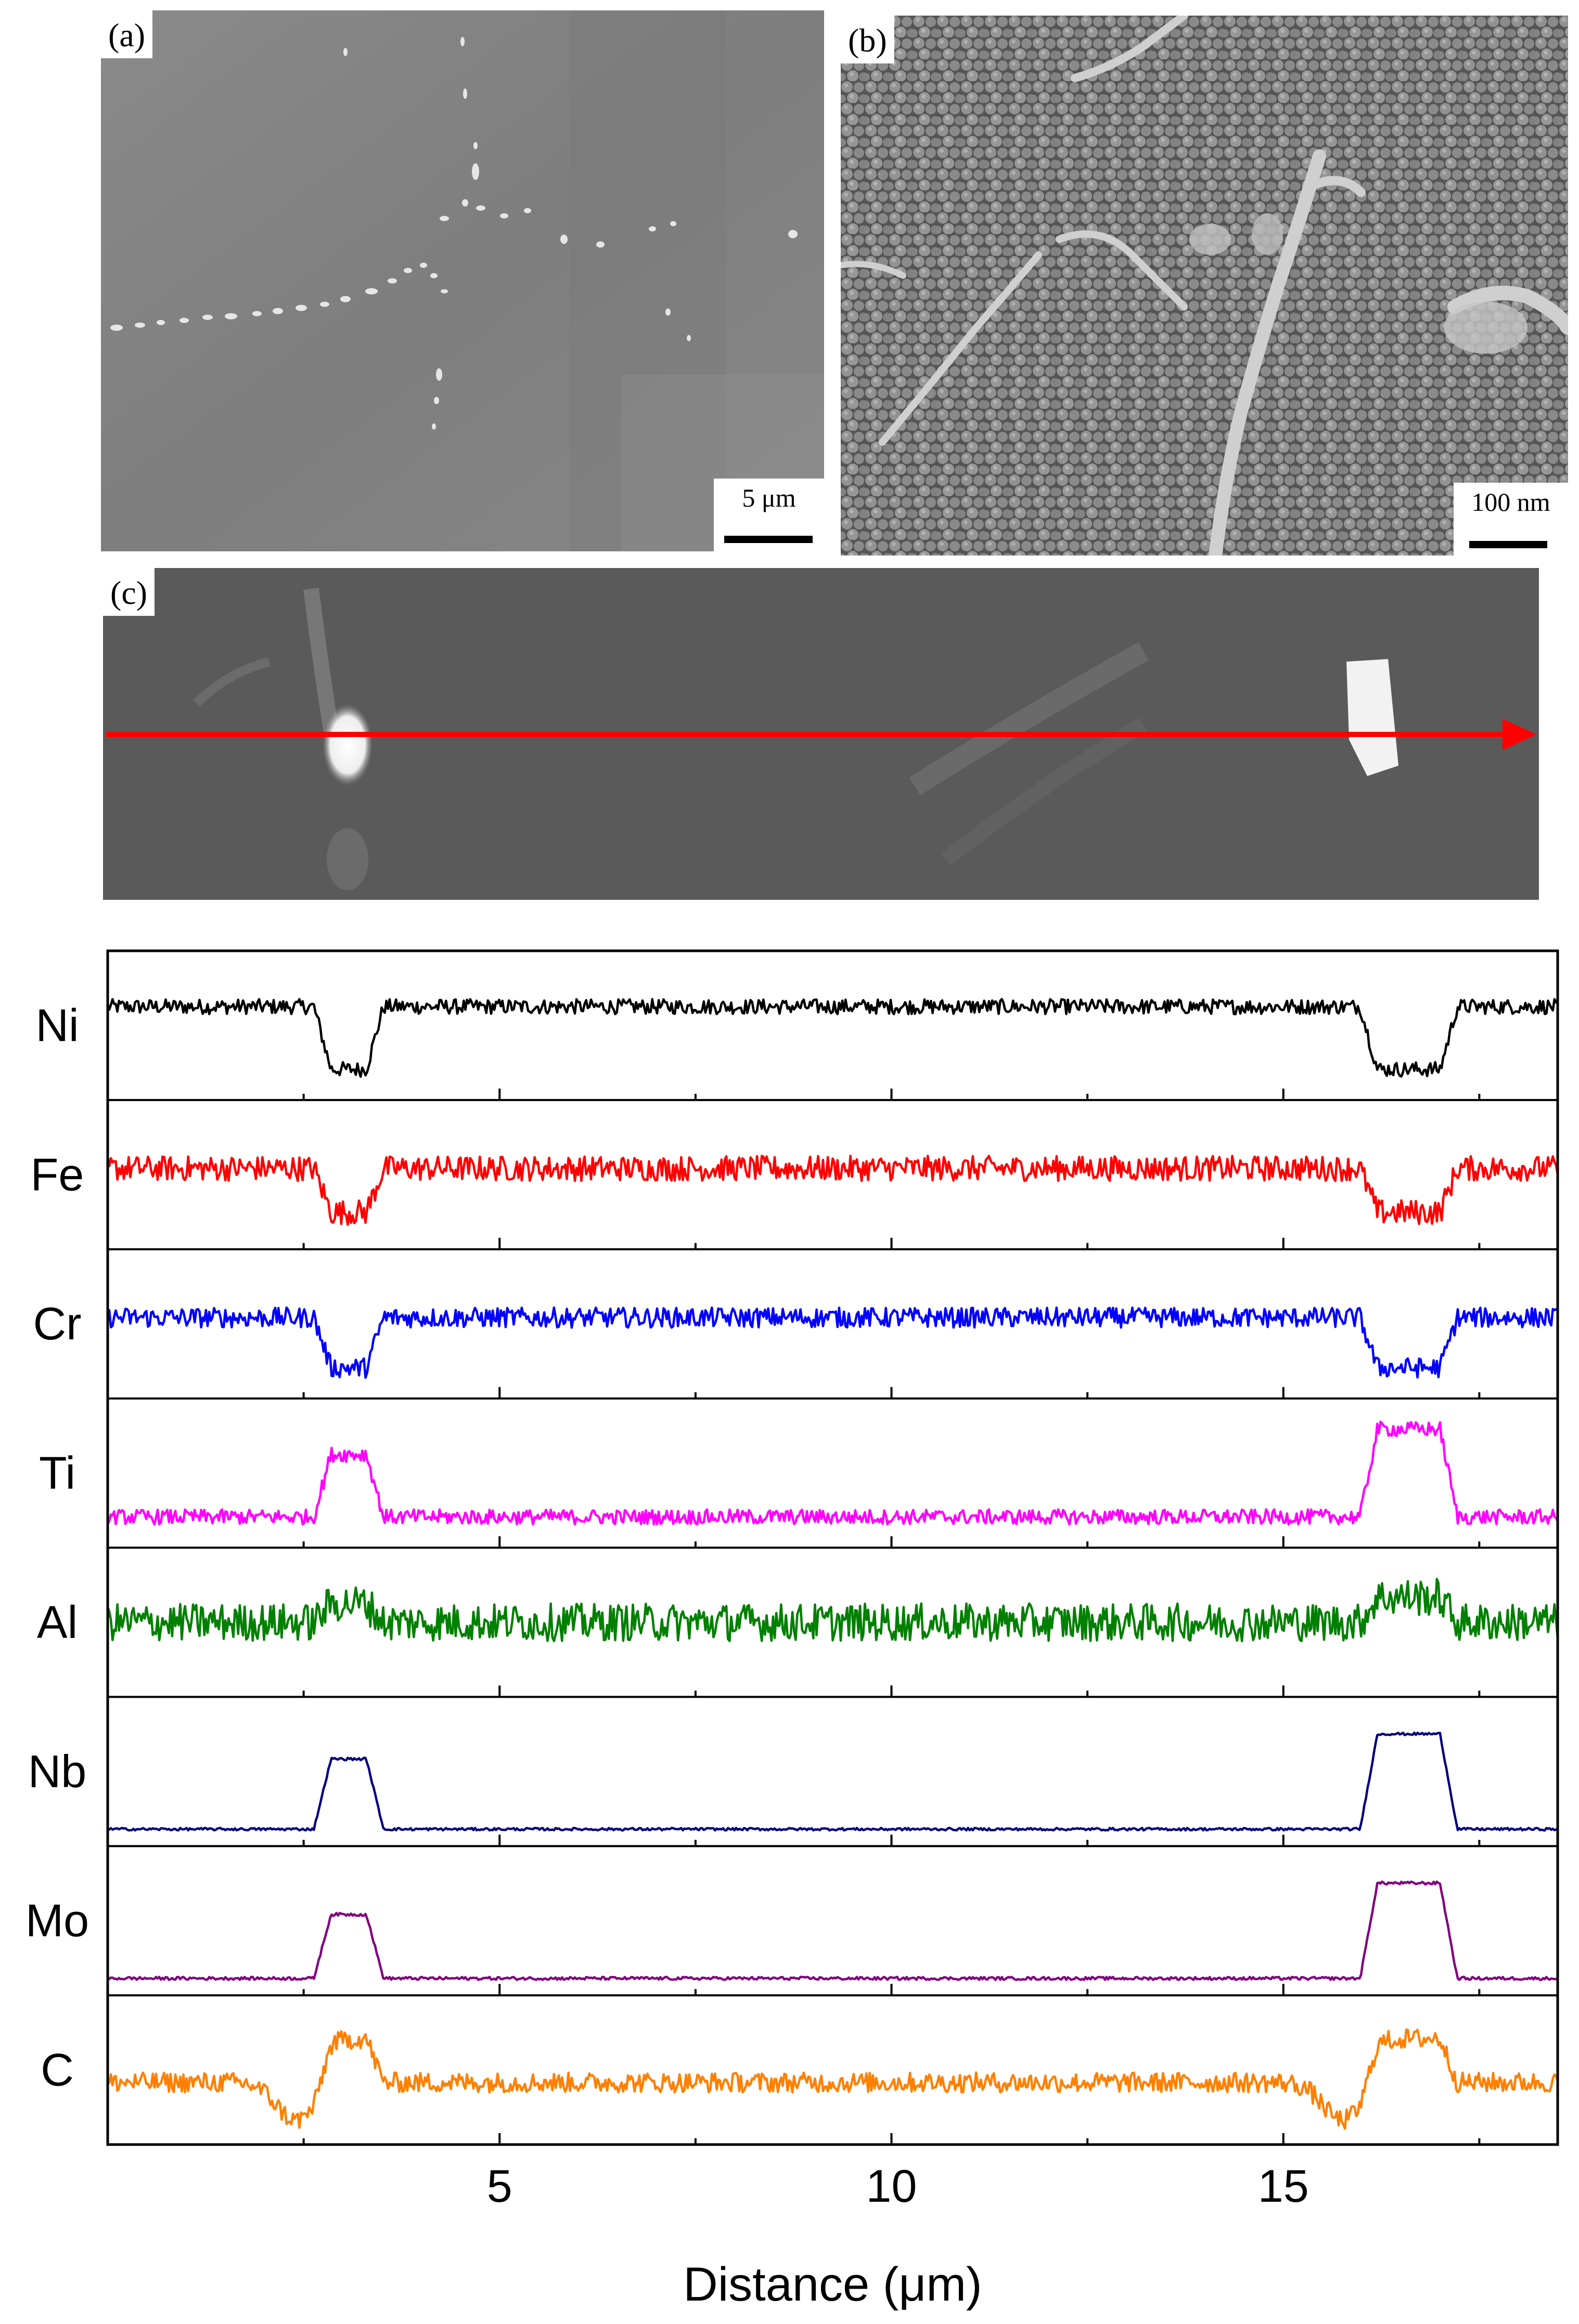  What do you see at coordinates (454, 233) in the screenshot?
I see `precipitates-a` at bounding box center [454, 233].